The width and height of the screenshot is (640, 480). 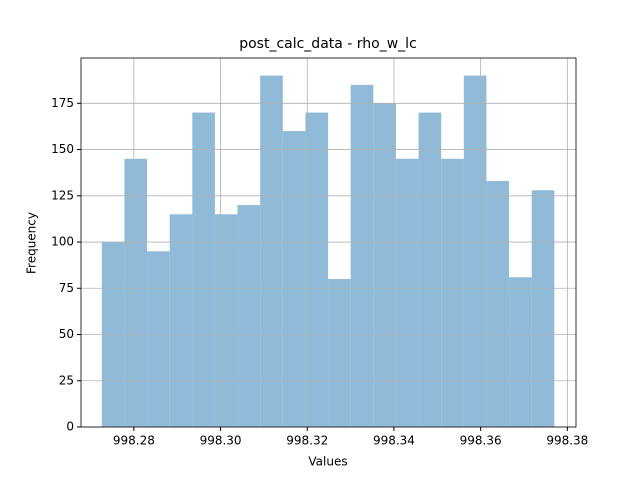 What do you see at coordinates (221, 441) in the screenshot?
I see `x-tick-label: 998.30` at bounding box center [221, 441].